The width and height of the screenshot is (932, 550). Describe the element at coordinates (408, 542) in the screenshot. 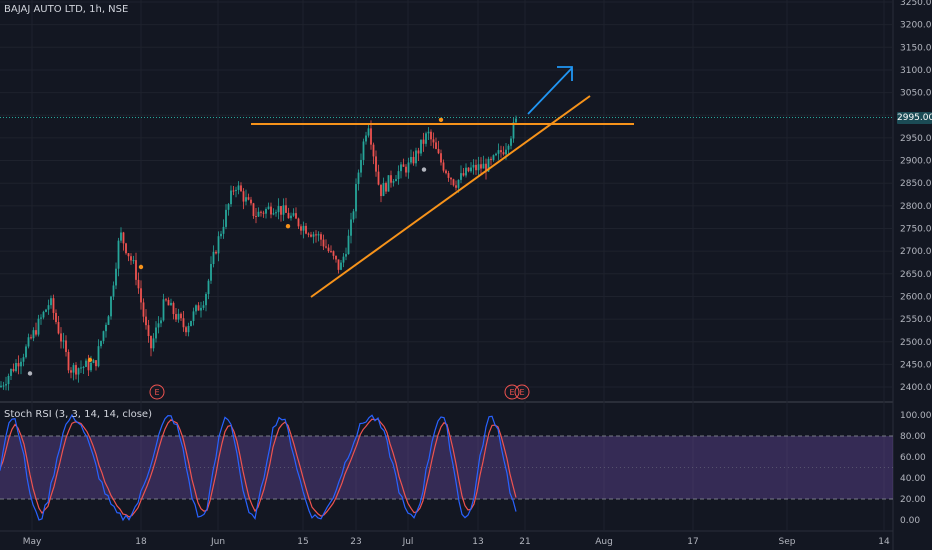

I see `time-axis-label: Jul` at that location.